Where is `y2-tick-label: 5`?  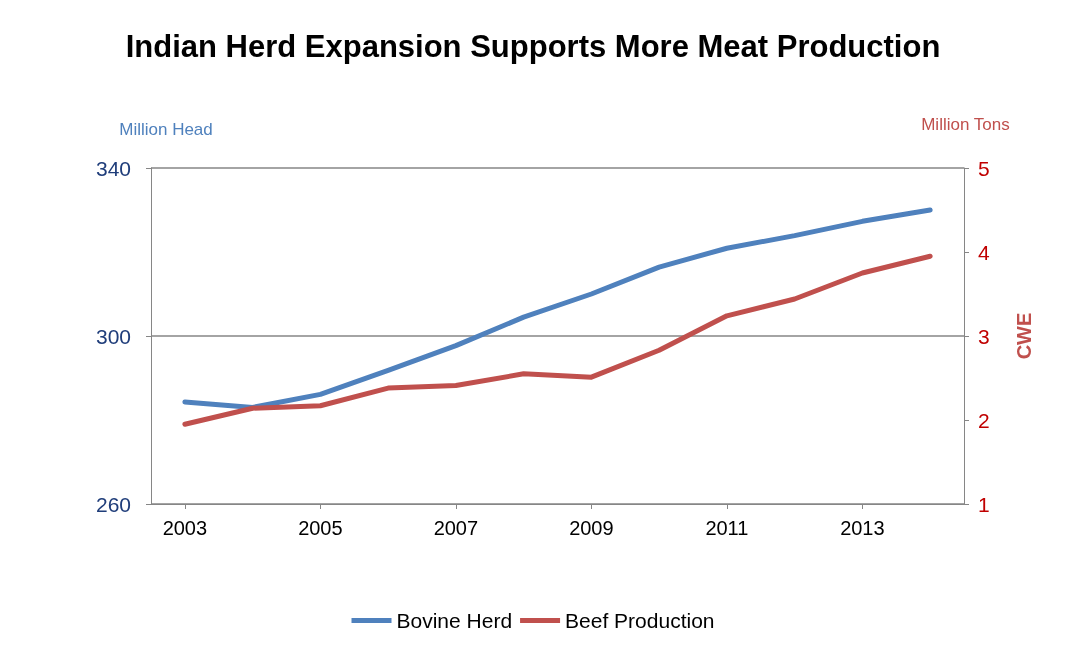 y2-tick-label: 5 is located at coordinates (984, 168).